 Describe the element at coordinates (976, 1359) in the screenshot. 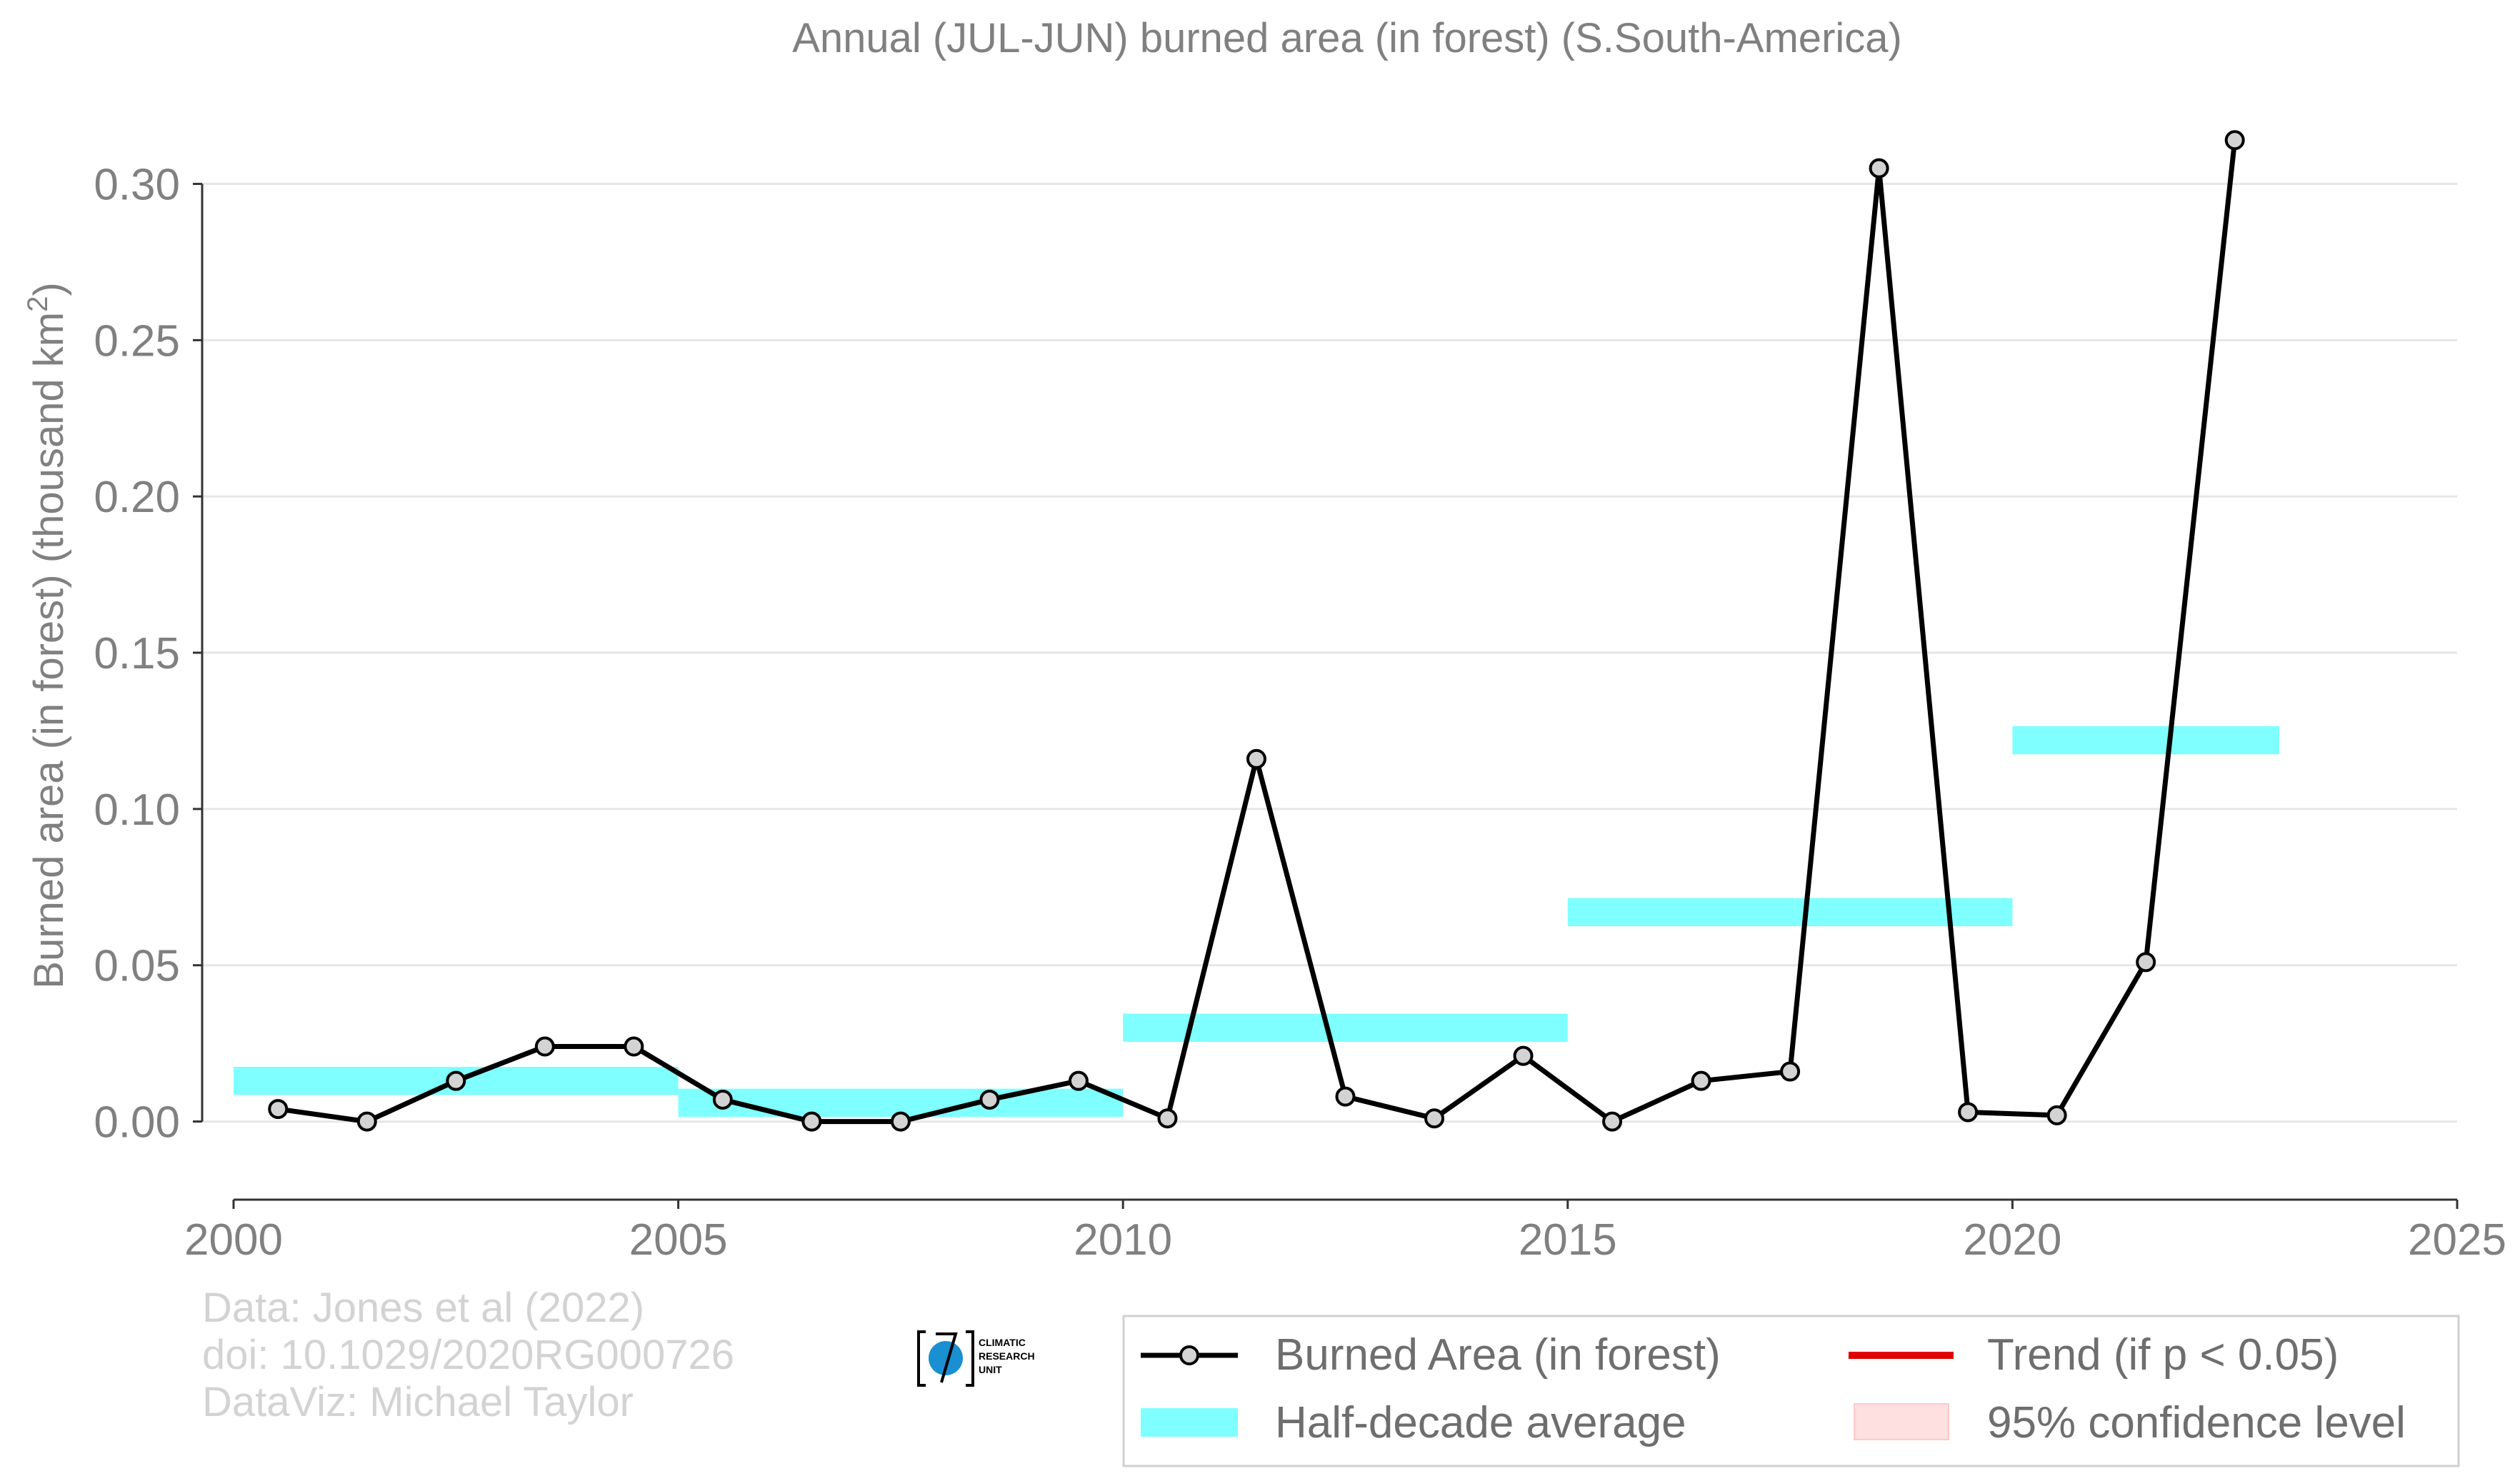

I see `cru-logo: CLIMATIC RESEARCH UNIT` at that location.